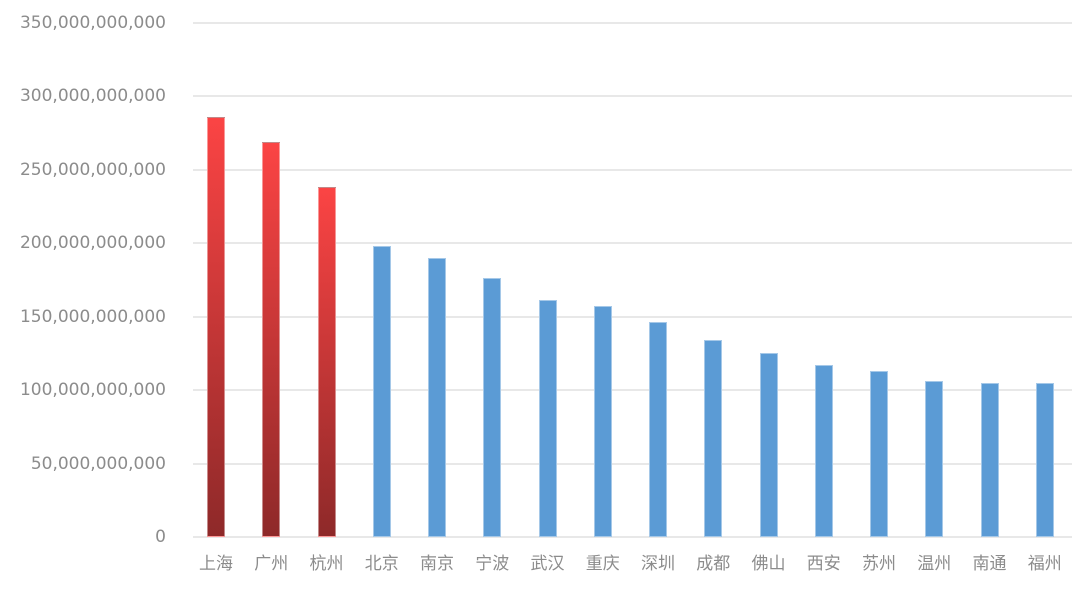 The width and height of the screenshot is (1080, 590). Describe the element at coordinates (547, 418) in the screenshot. I see `bar-武汉` at that location.